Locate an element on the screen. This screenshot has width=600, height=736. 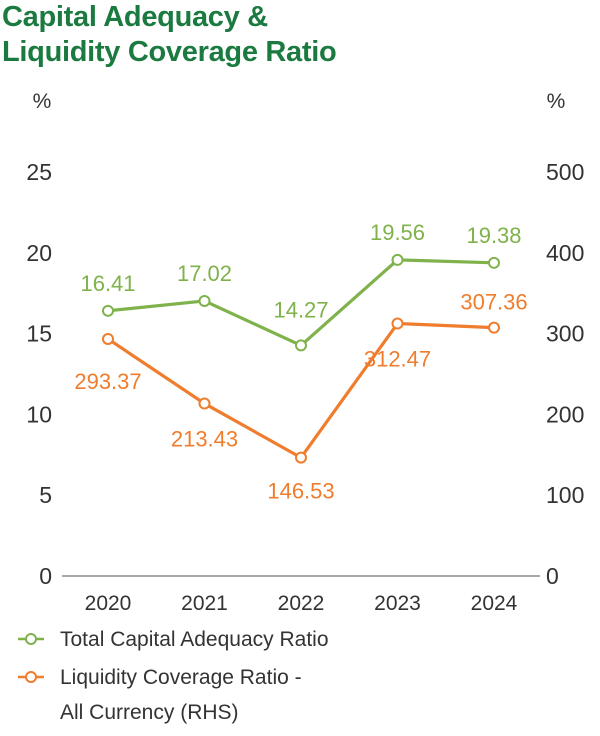
left-axis-unit: % is located at coordinates (42, 101).